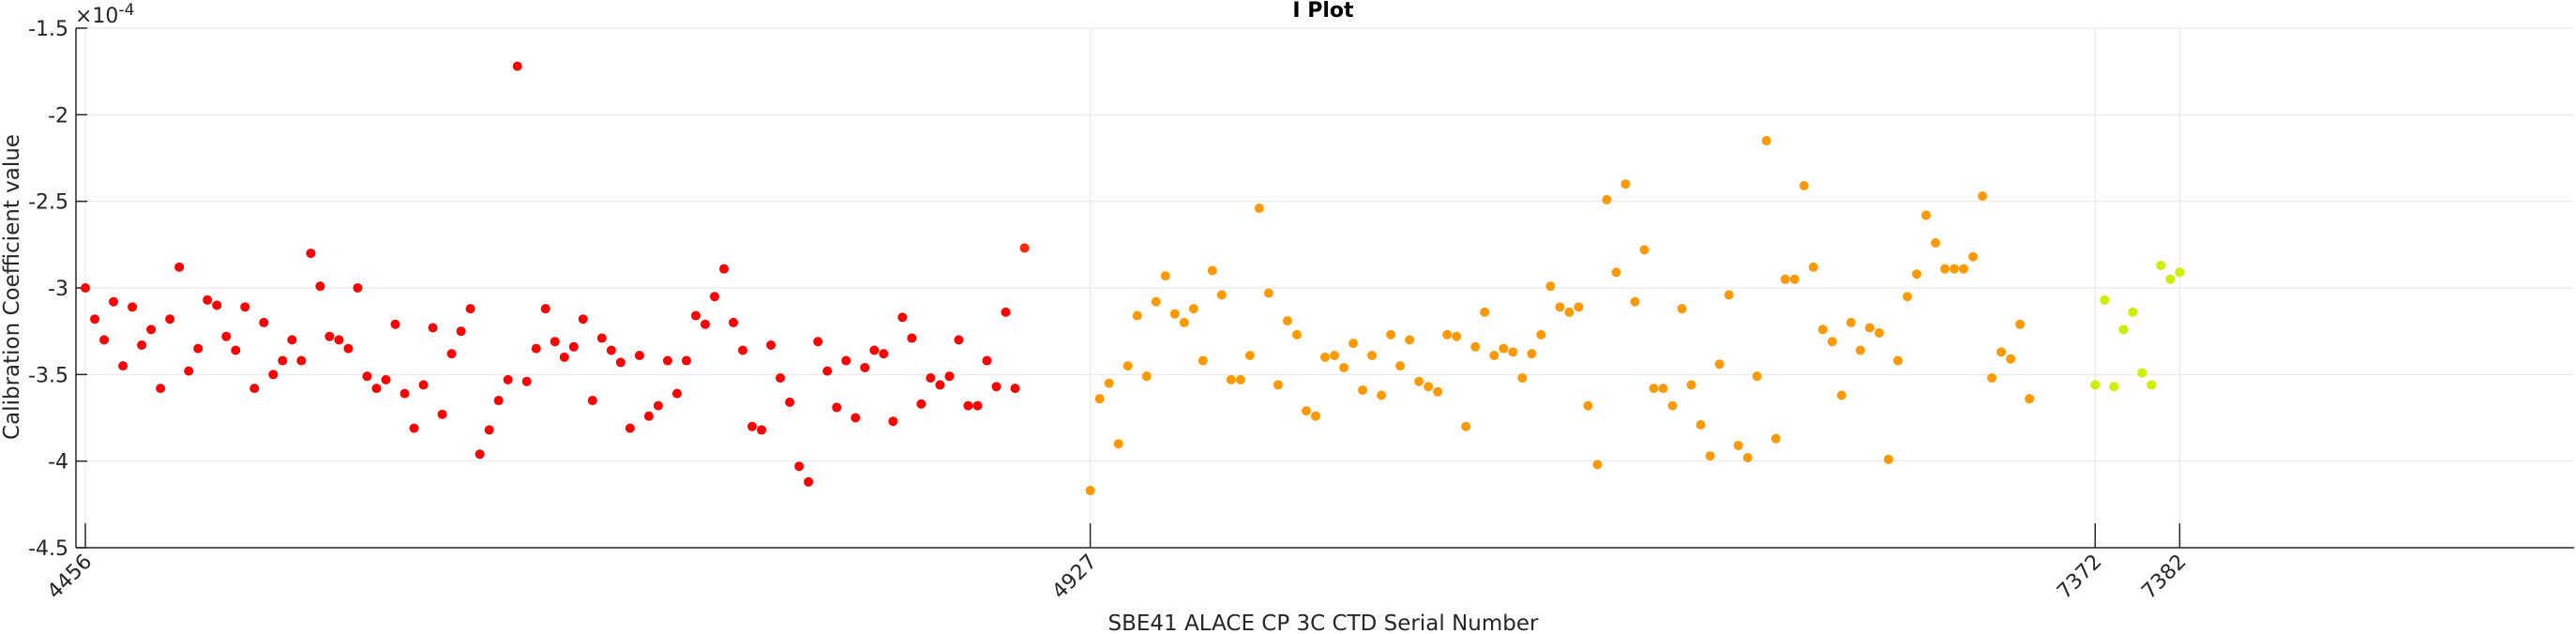 The width and height of the screenshot is (2576, 634). I want to click on chart-title: I Plot, so click(1323, 12).